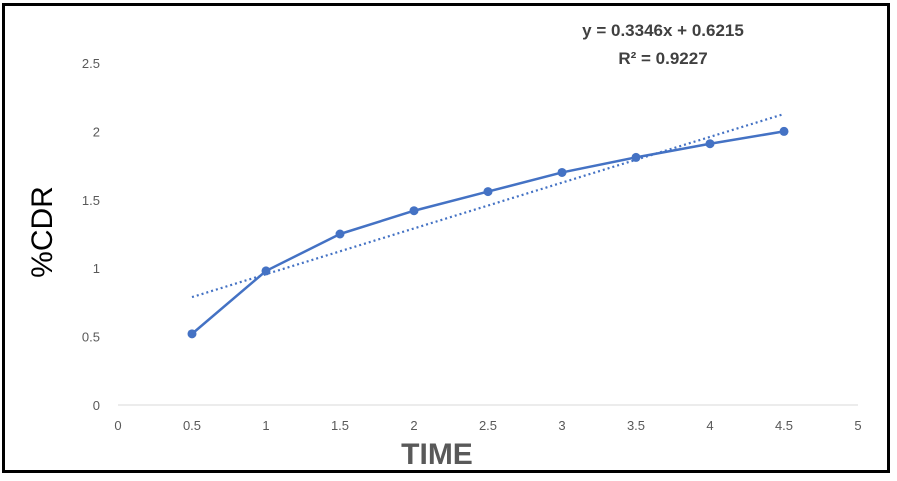  Describe the element at coordinates (192, 425) in the screenshot. I see `x-tick-label: 0.5` at that location.